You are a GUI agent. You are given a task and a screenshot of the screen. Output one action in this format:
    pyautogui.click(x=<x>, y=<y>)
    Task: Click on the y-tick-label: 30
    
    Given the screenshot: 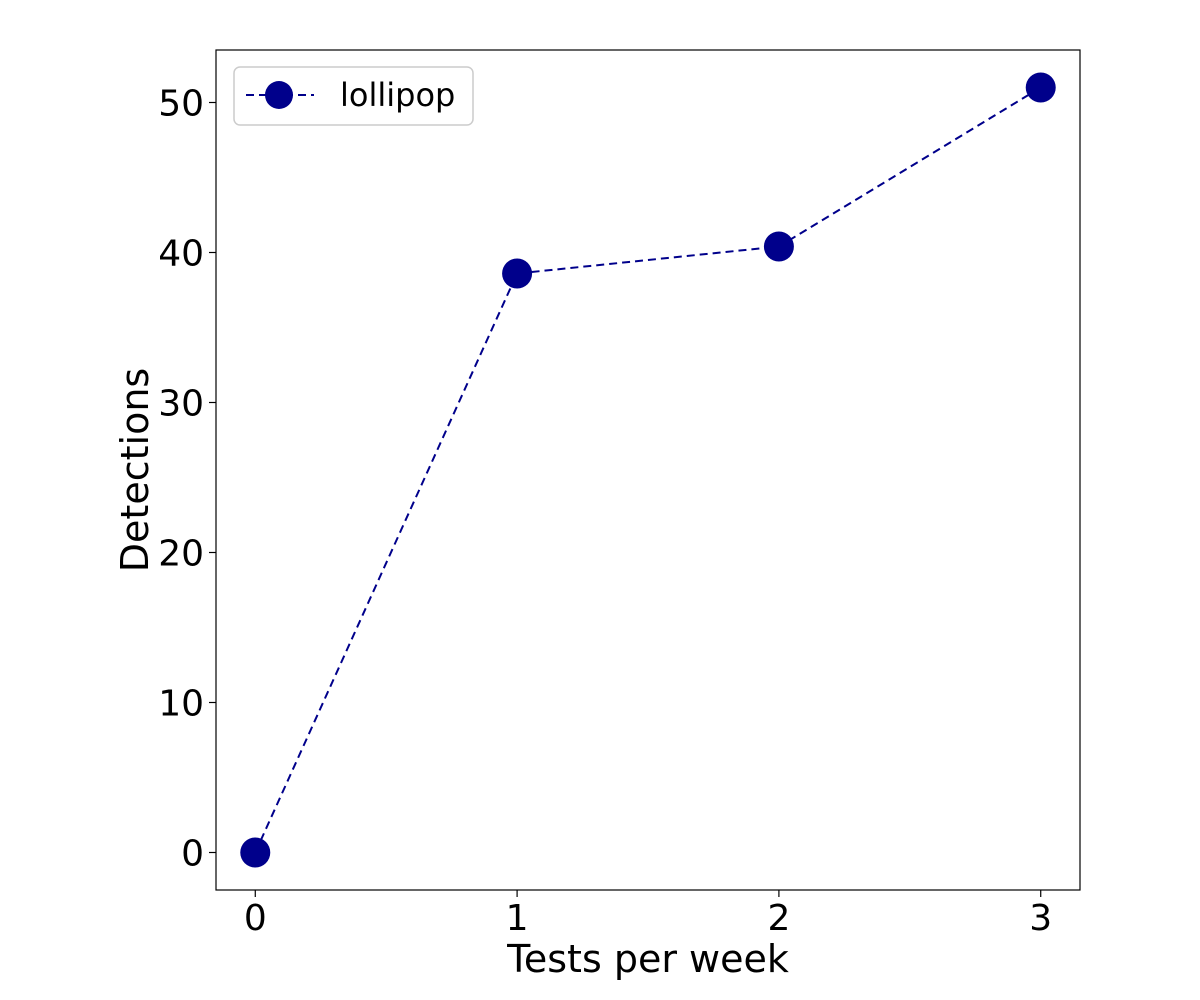 What is the action you would take?
    pyautogui.click(x=181, y=404)
    